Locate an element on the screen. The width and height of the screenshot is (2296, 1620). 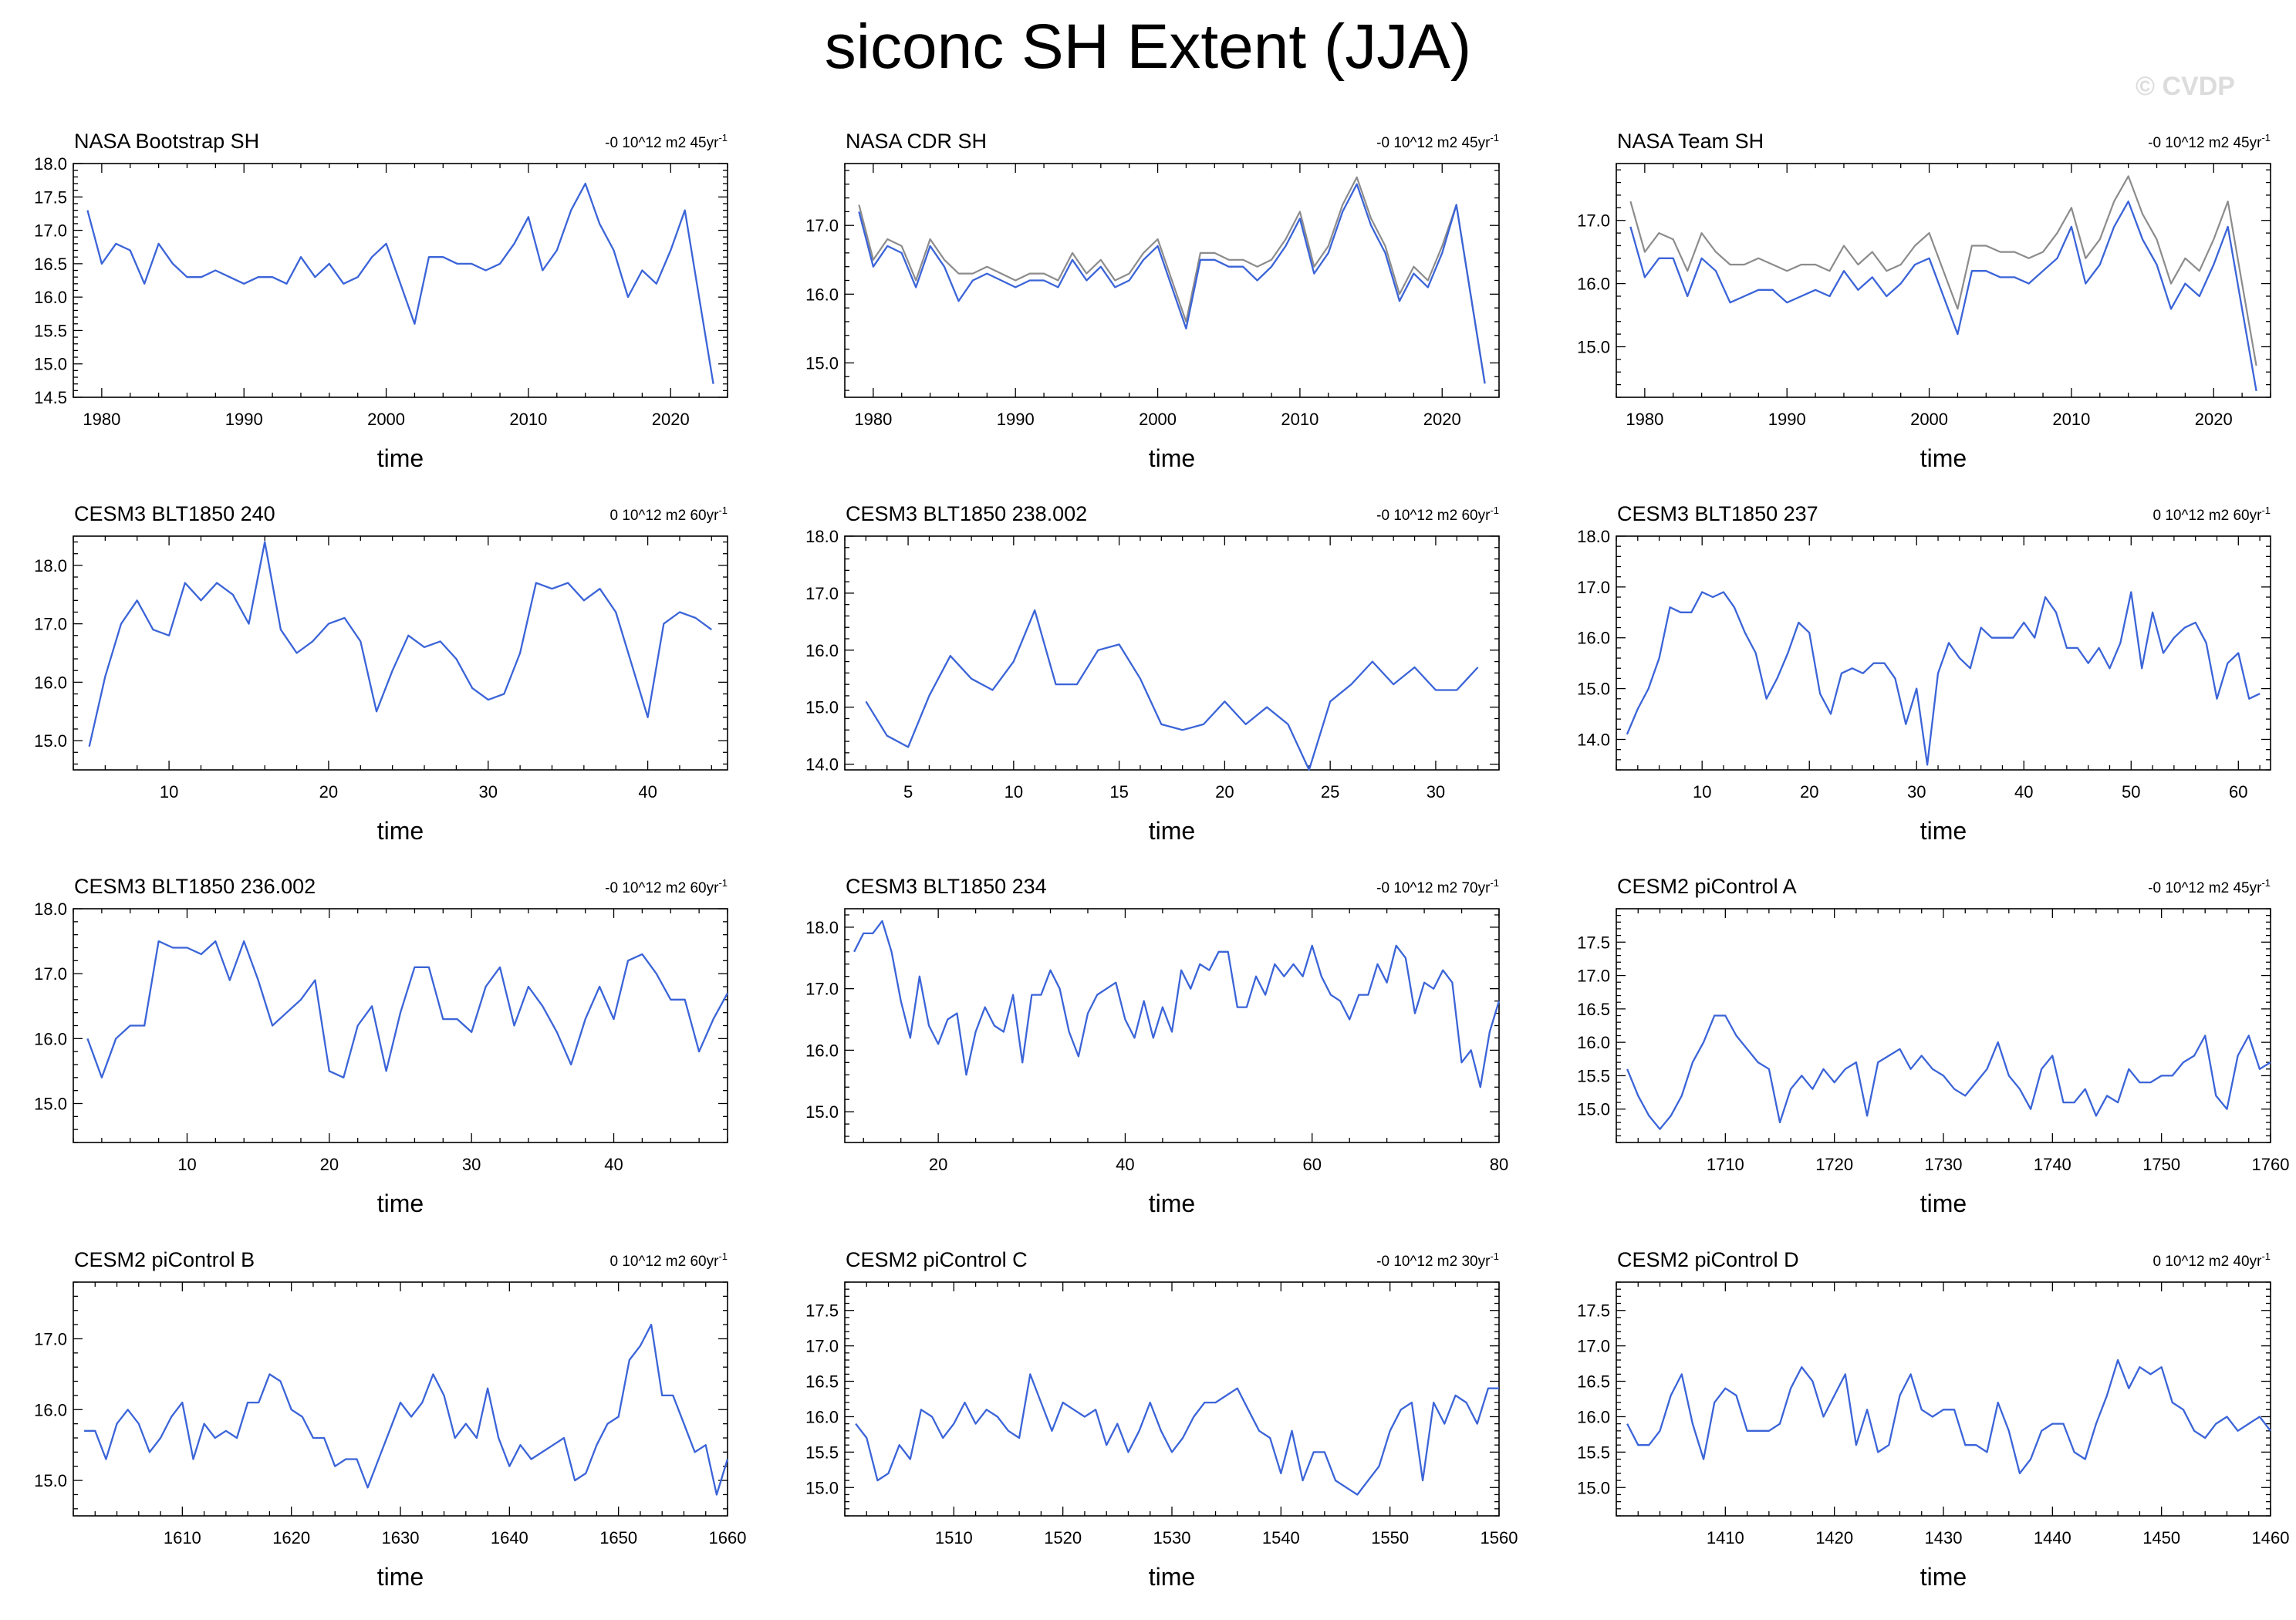
panel-1-ytick-label: 15.0 is located at coordinates (51, 364).